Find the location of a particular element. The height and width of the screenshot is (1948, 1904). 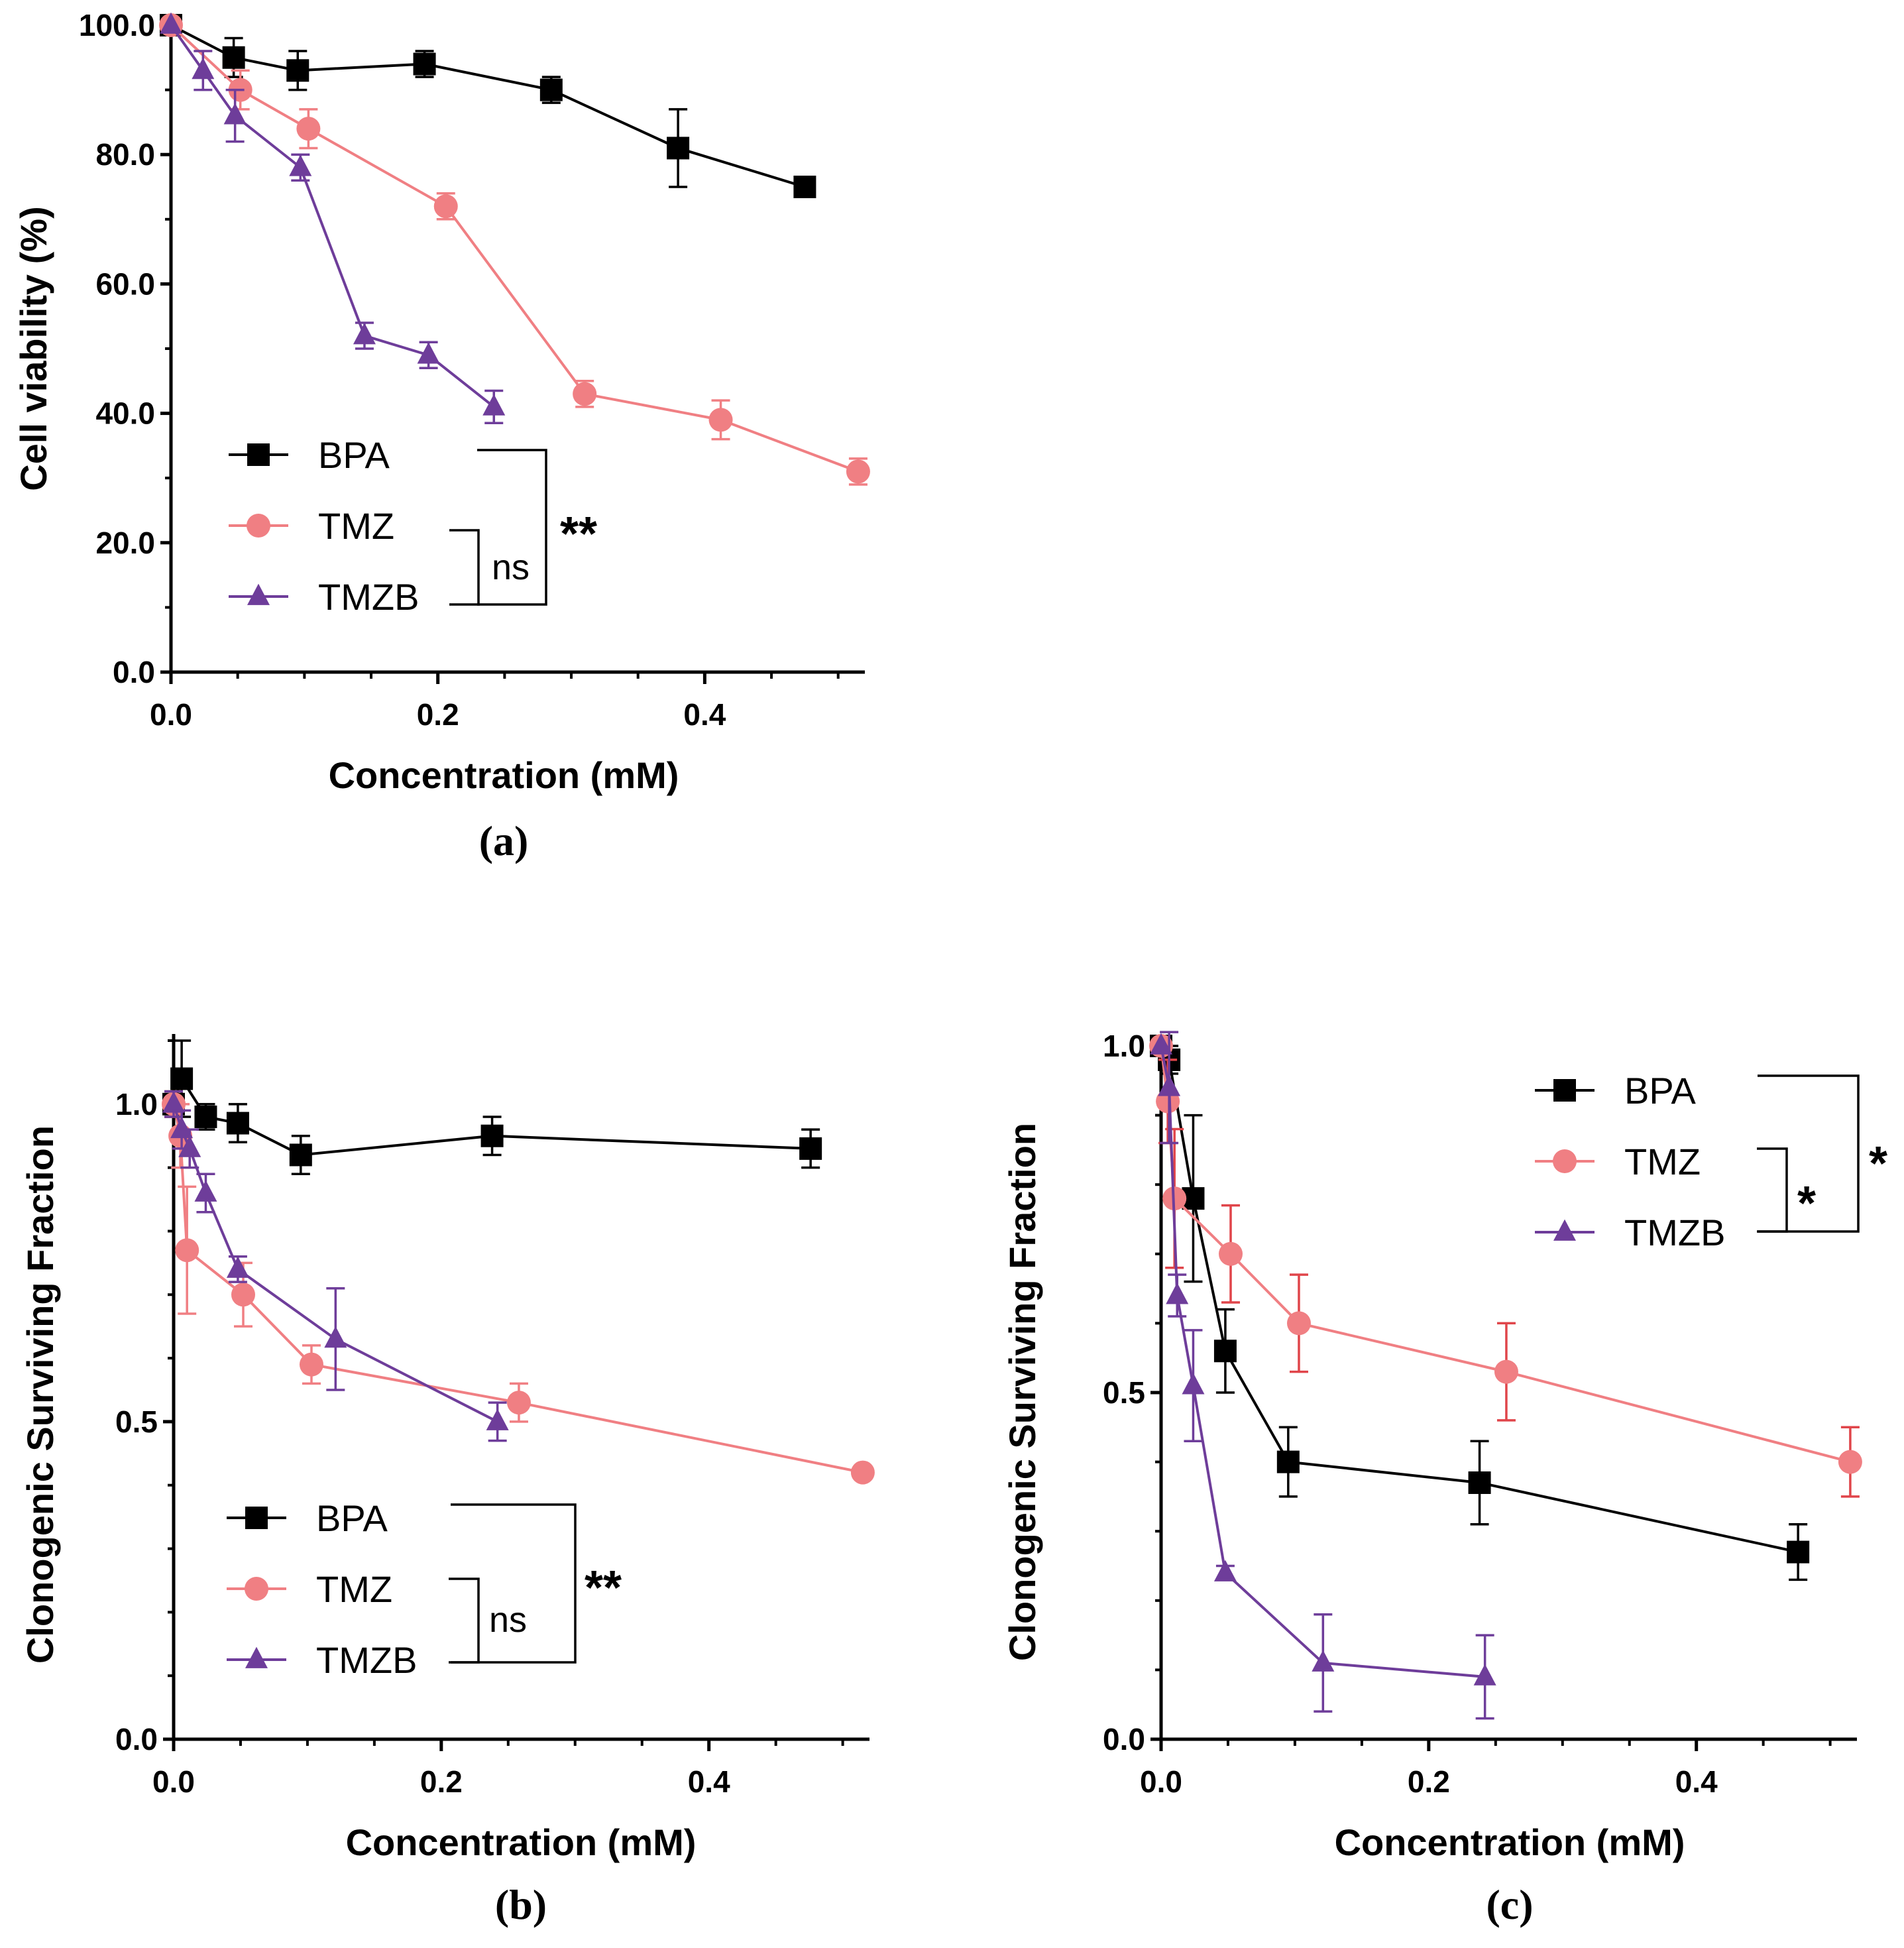

y-tick-label: 0.5 is located at coordinates (136, 1421).